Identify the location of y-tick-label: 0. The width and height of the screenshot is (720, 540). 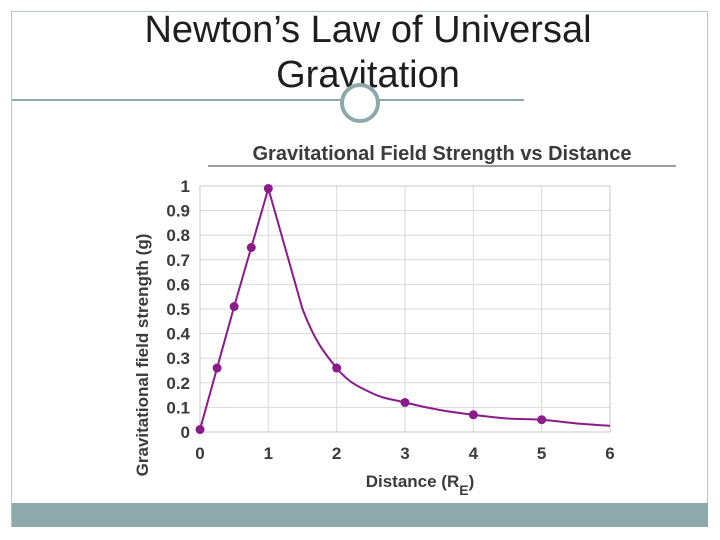
(185, 432).